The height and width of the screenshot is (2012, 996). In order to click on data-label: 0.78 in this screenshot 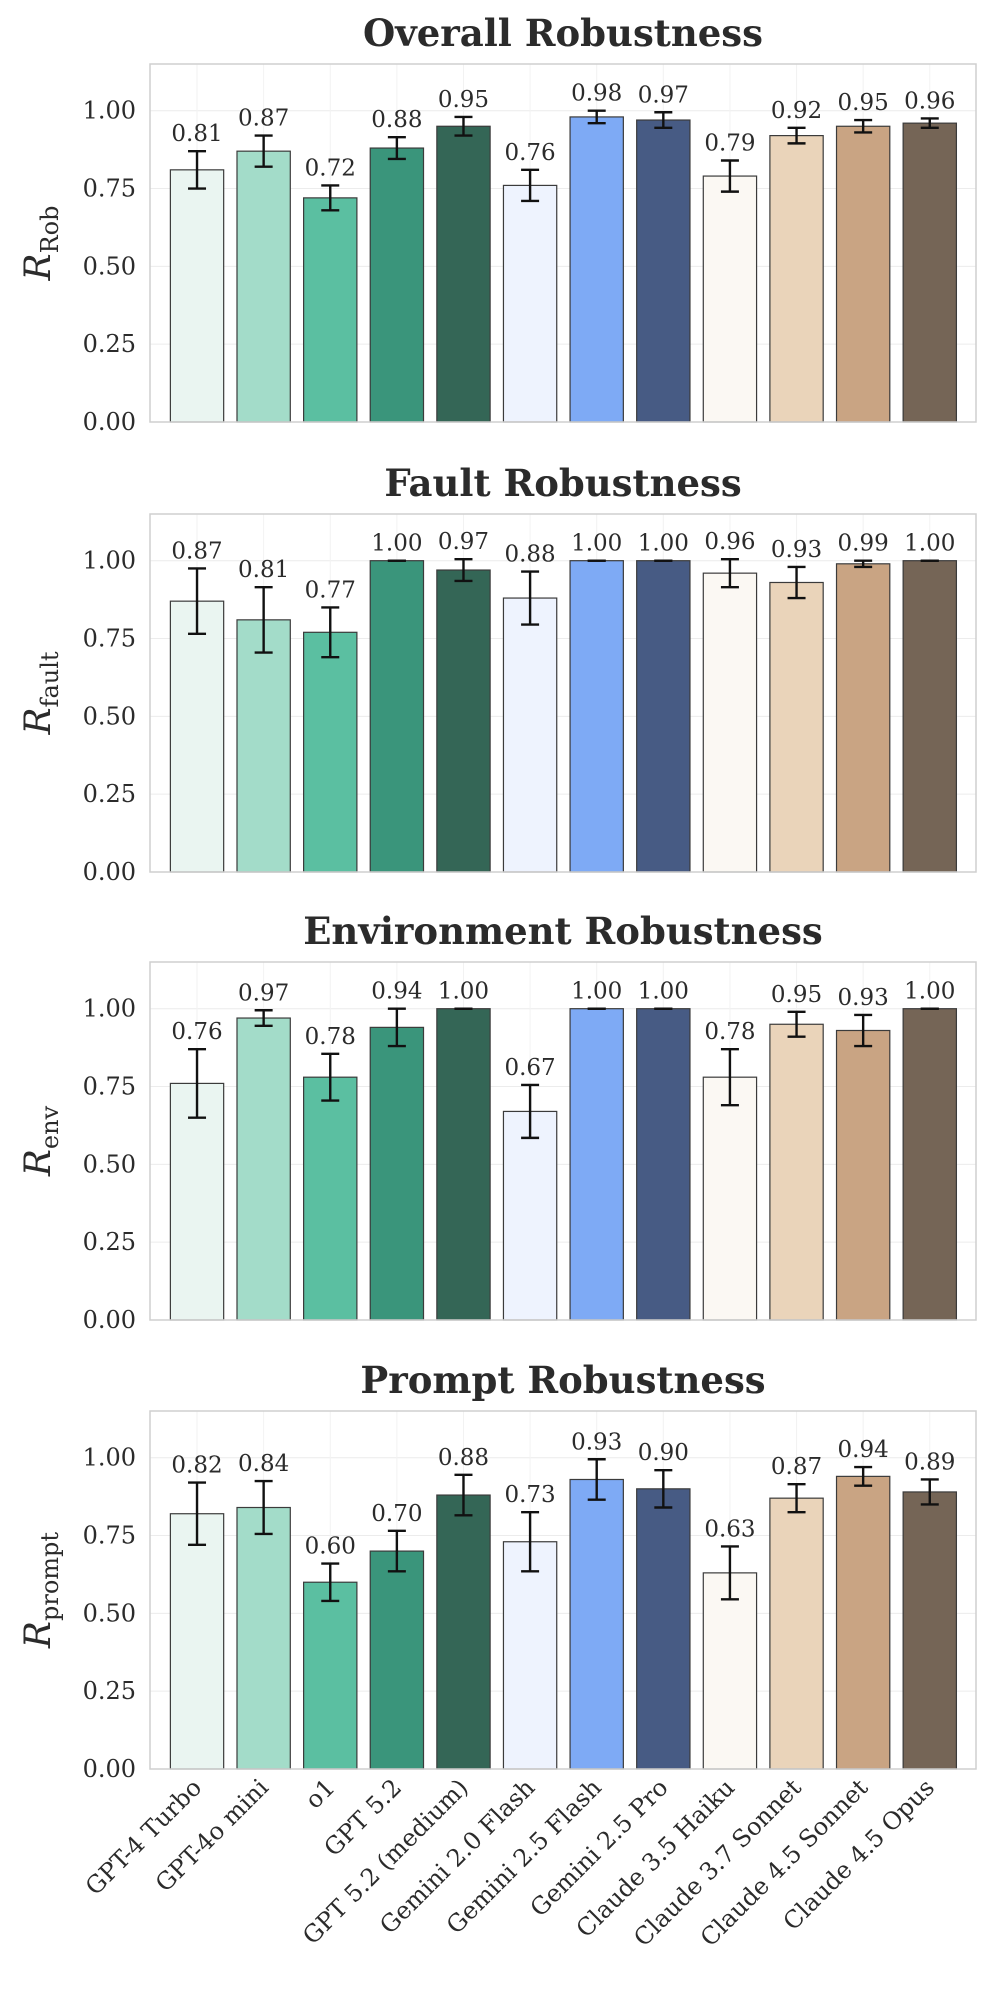, I will do `click(330, 1037)`.